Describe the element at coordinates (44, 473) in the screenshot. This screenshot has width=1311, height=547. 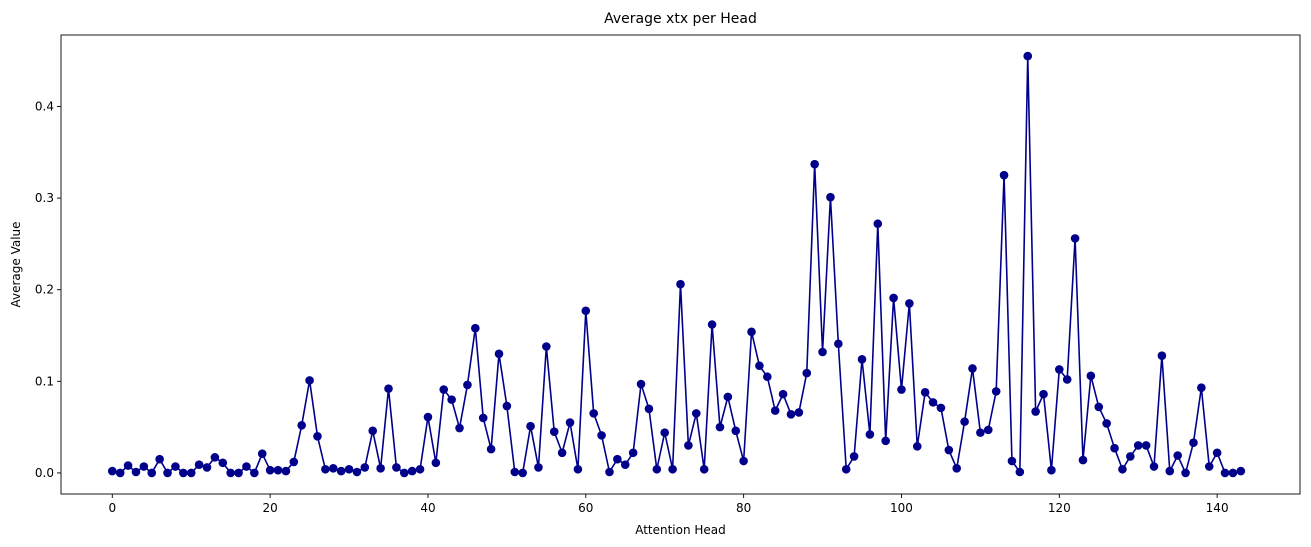
I see `y-tick-label: 0.0` at that location.